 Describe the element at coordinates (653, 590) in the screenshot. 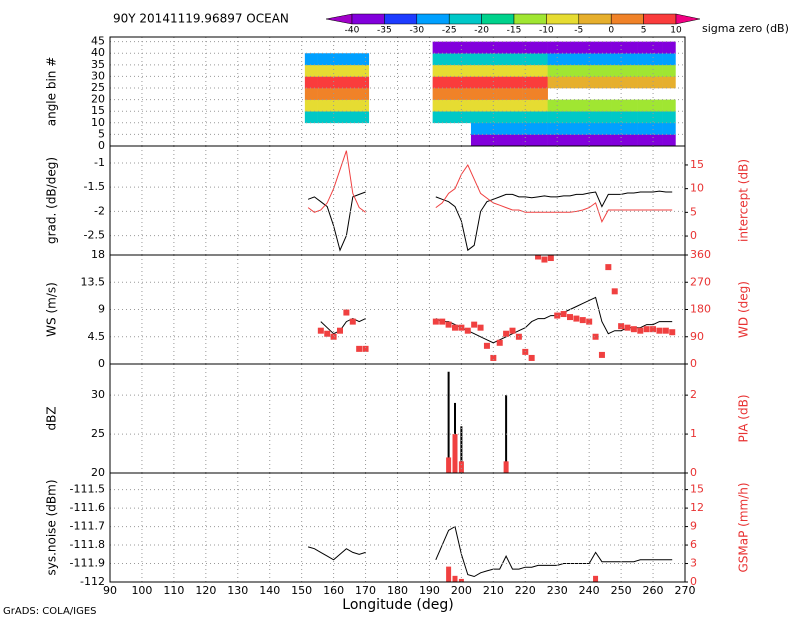

I see `x-tick-label: 260` at that location.